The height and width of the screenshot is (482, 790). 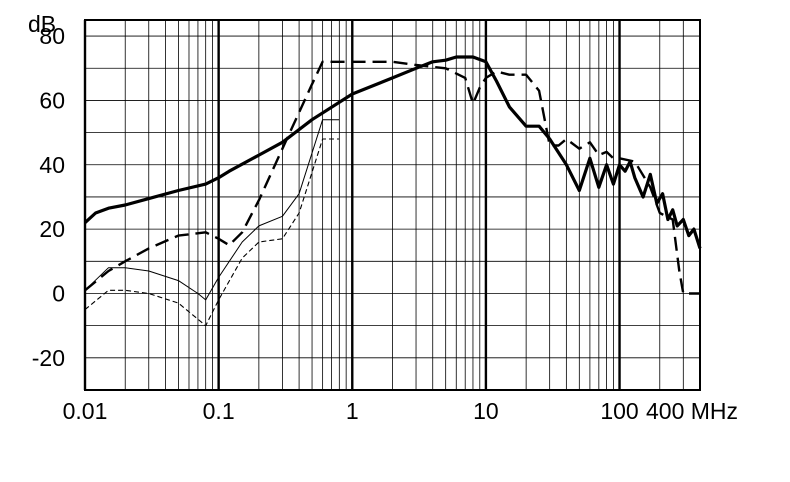 What do you see at coordinates (58, 293) in the screenshot?
I see `y-tick-label: 0` at bounding box center [58, 293].